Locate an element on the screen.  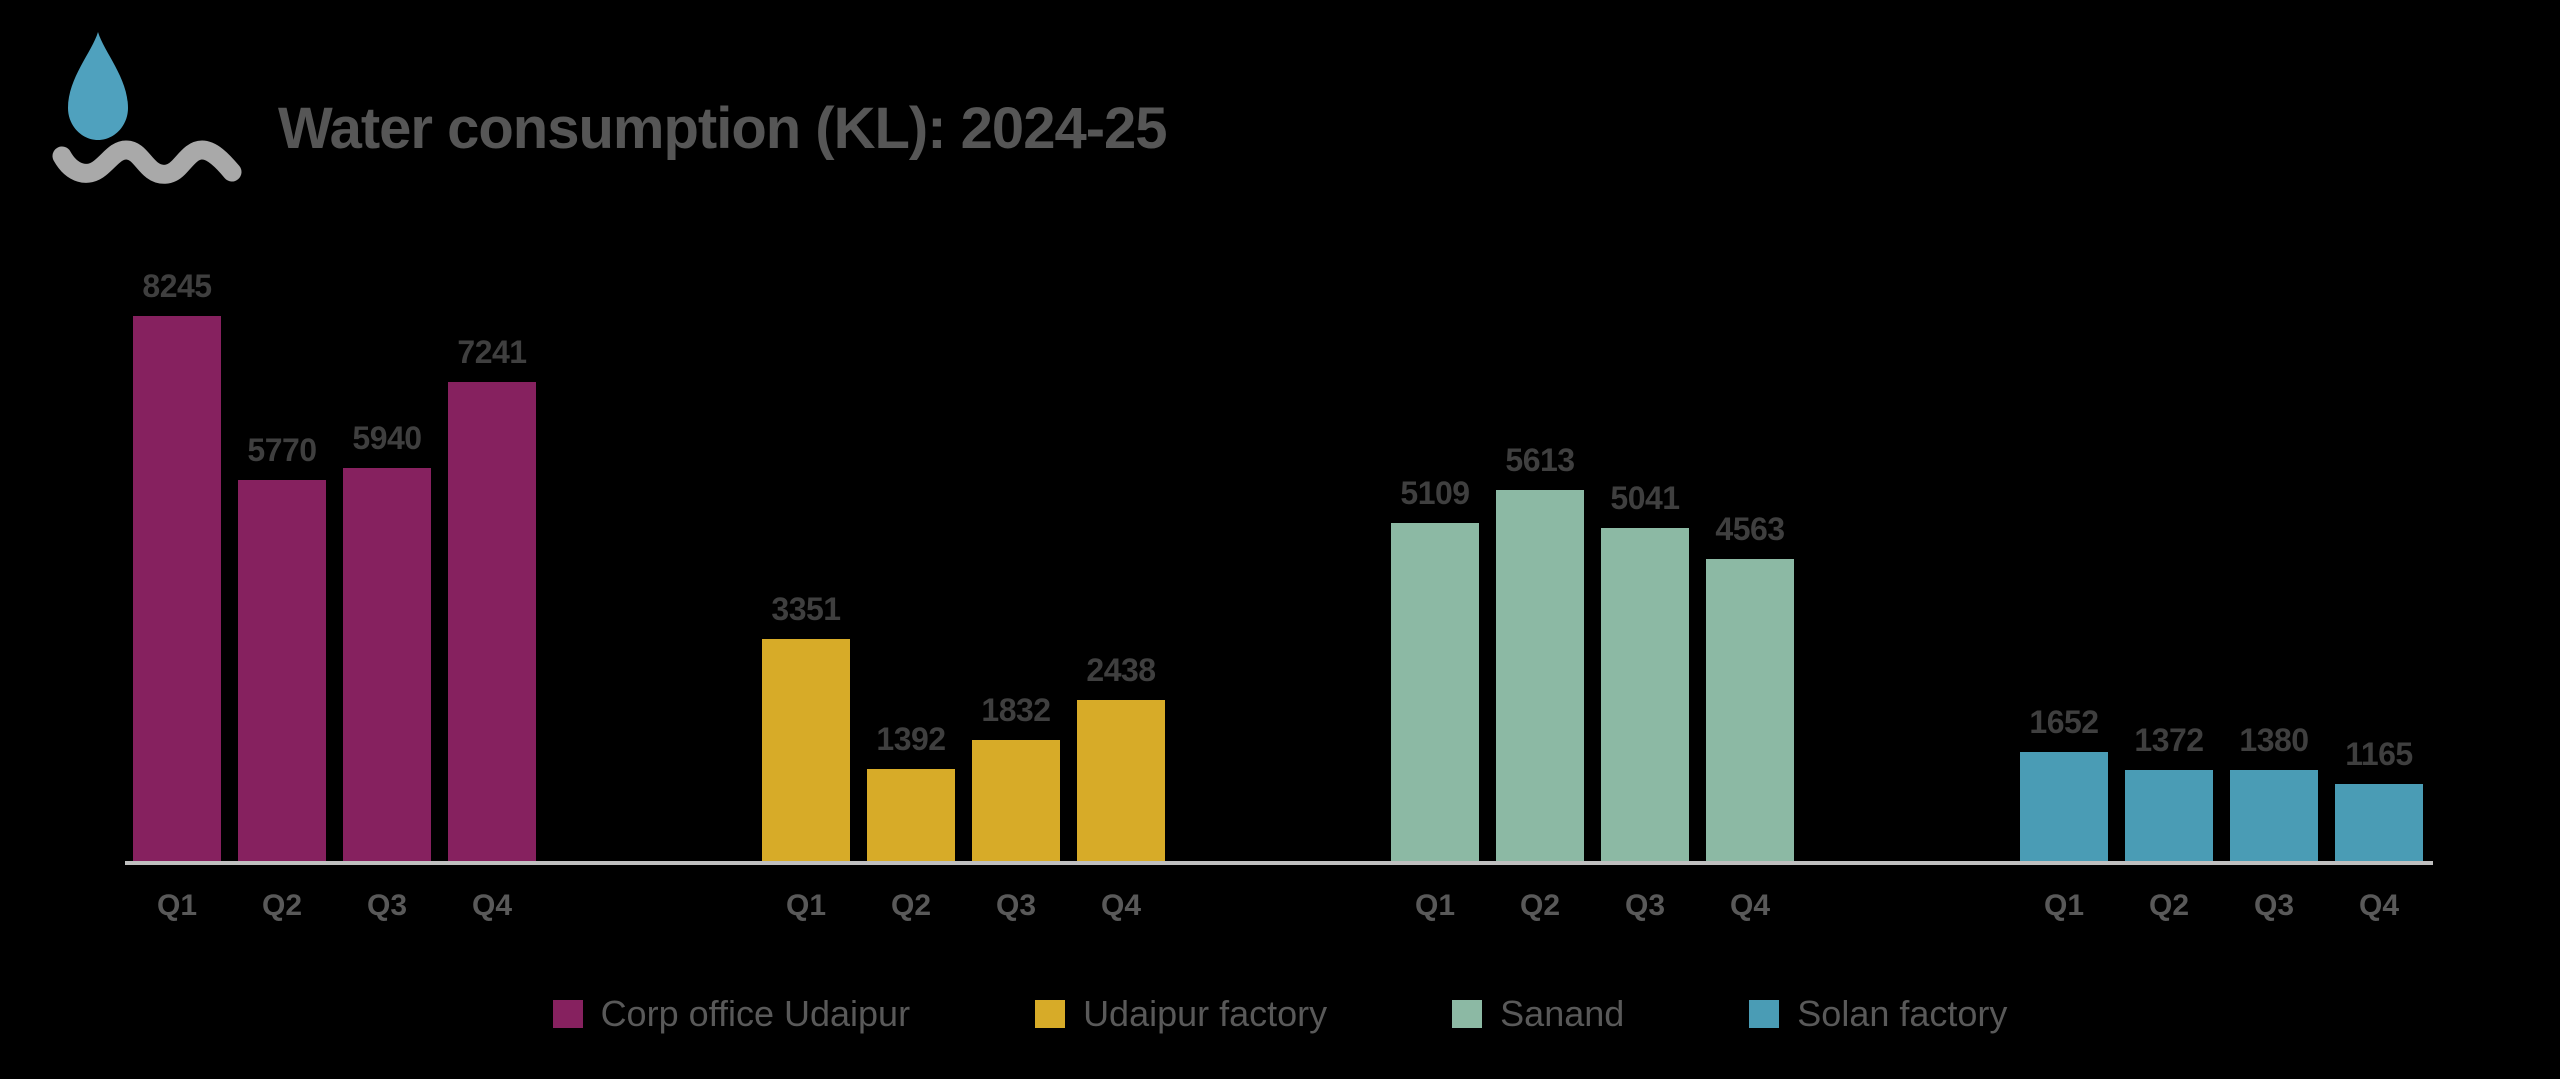
legend-label: Sanand is located at coordinates (1562, 1013).